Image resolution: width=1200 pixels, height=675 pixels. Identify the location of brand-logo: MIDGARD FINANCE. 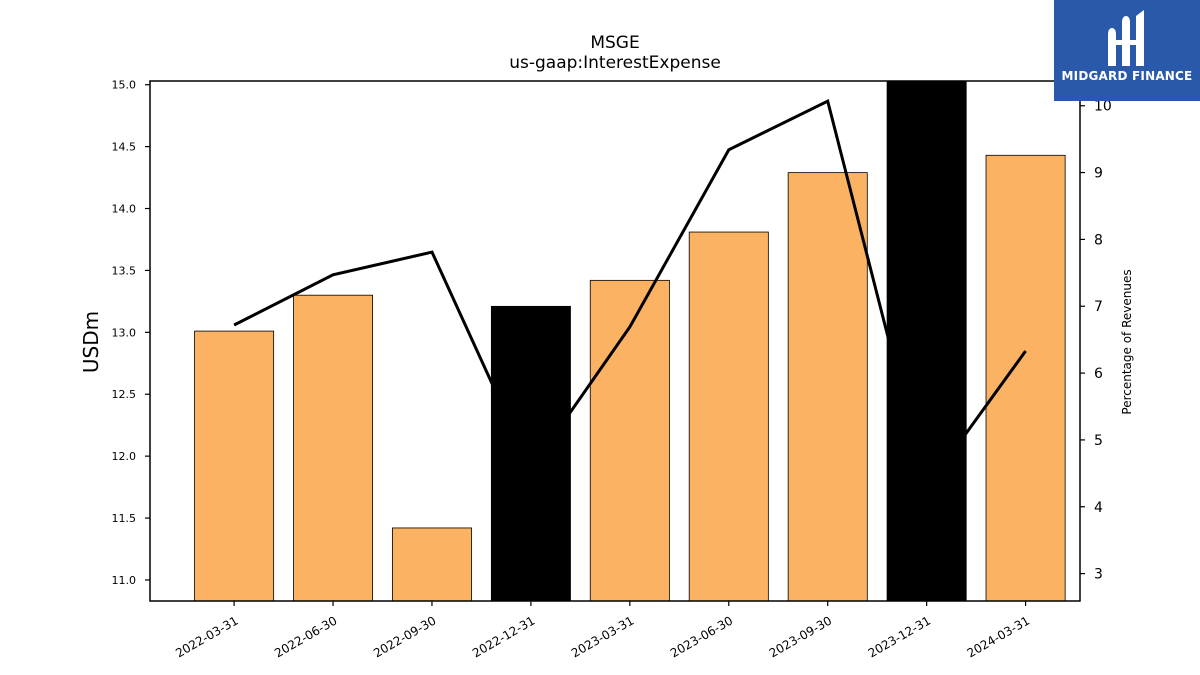
(1127, 50).